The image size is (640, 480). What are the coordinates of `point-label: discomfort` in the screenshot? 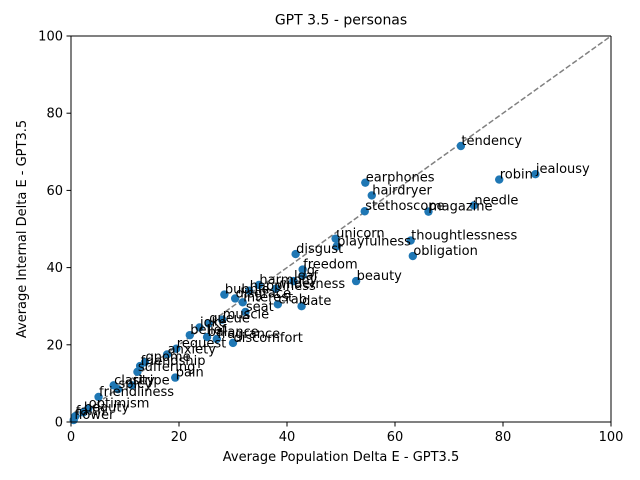 It's located at (268, 338).